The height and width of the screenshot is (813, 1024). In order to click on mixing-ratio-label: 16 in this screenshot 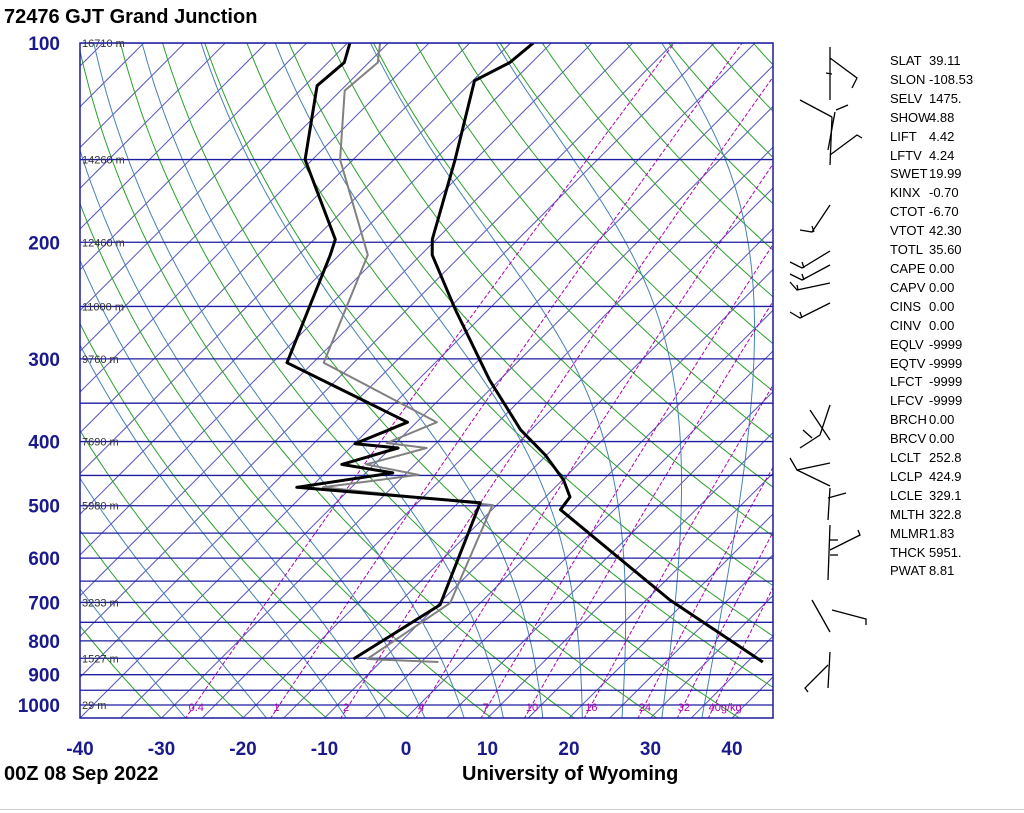, I will do `click(591, 708)`.